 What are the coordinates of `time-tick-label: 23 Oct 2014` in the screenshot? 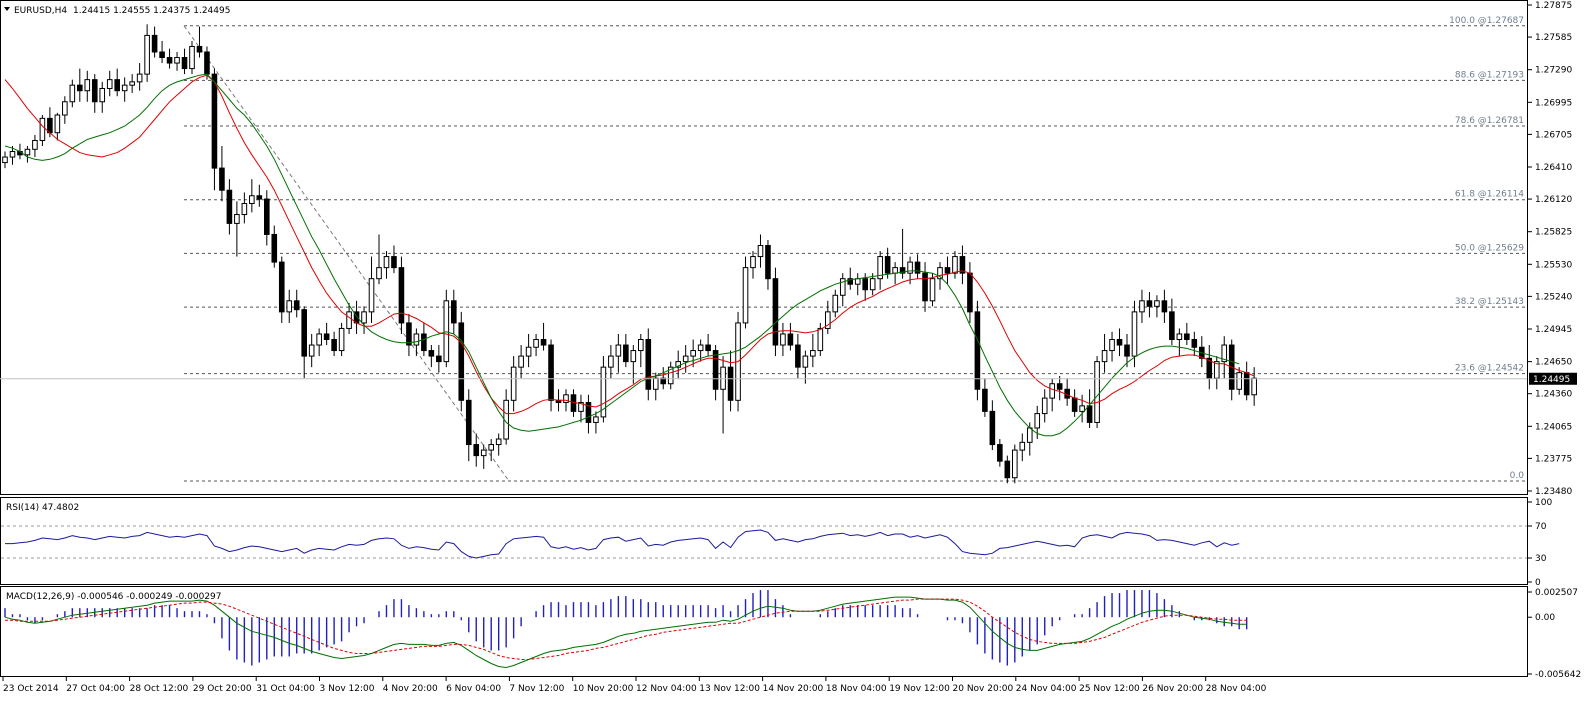 It's located at (31, 689).